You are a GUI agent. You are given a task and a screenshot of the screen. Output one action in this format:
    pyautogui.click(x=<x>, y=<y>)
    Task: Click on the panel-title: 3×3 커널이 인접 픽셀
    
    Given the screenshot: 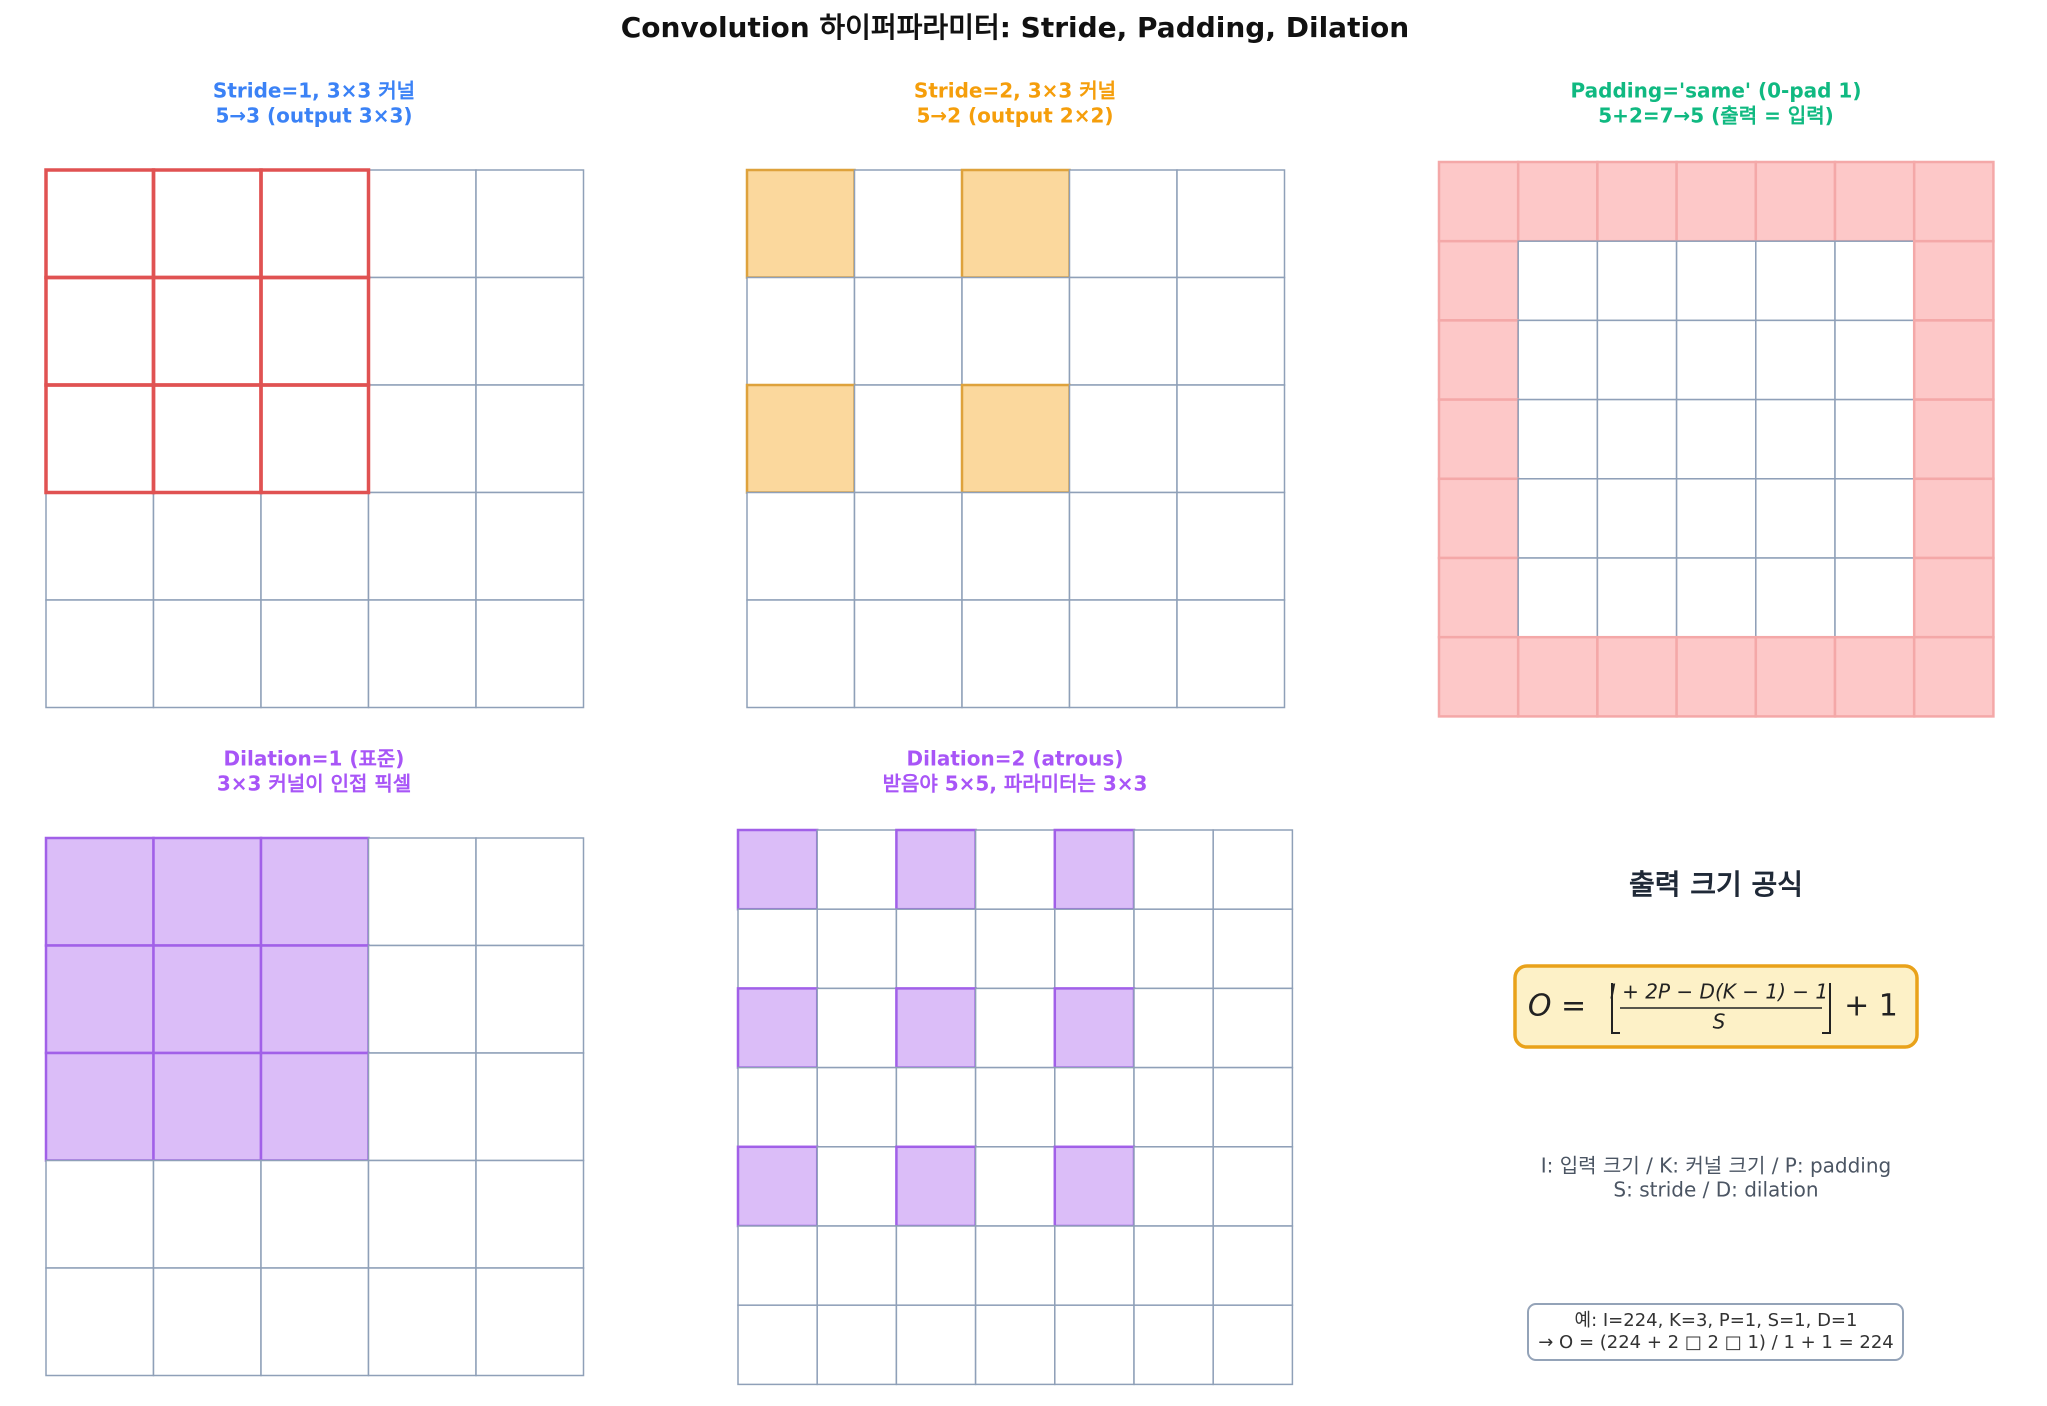 What is the action you would take?
    pyautogui.click(x=314, y=784)
    